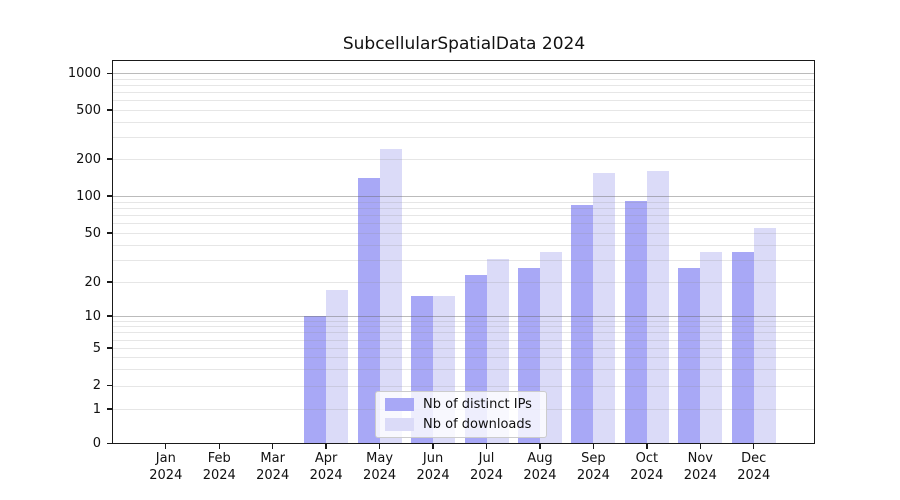  What do you see at coordinates (540, 467) in the screenshot?
I see `x-tick-label: Aug 2024` at bounding box center [540, 467].